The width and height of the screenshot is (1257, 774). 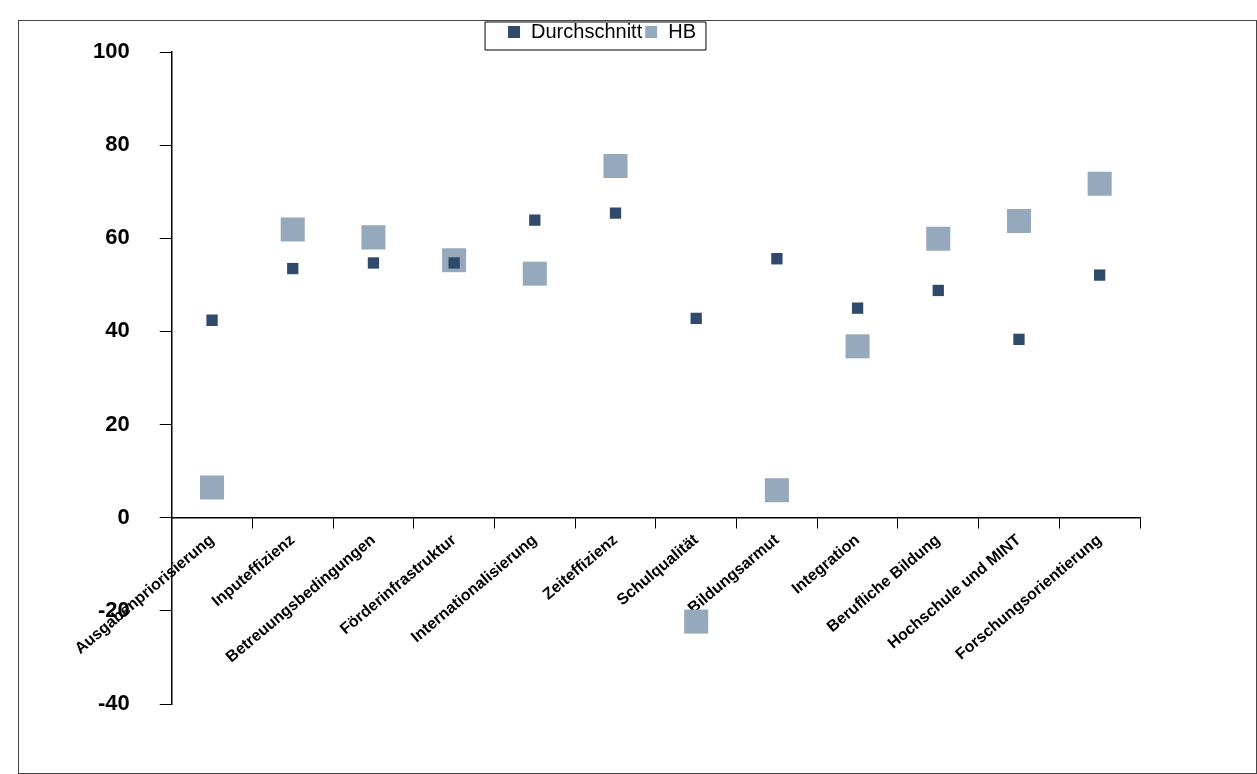 What do you see at coordinates (113, 703) in the screenshot?
I see `y-tick-label: -40` at bounding box center [113, 703].